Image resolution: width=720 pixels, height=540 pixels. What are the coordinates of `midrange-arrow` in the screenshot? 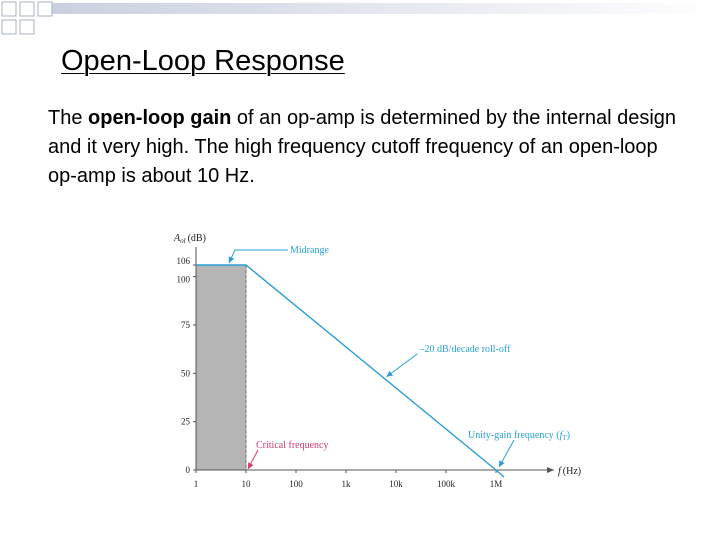 It's located at (258, 256).